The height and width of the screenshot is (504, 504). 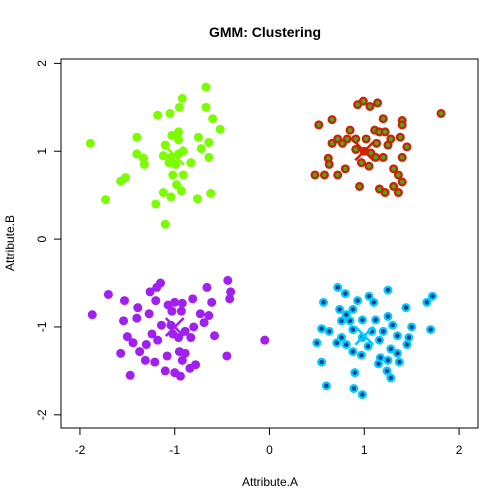 I want to click on x-tick-label: 1, so click(x=364, y=450).